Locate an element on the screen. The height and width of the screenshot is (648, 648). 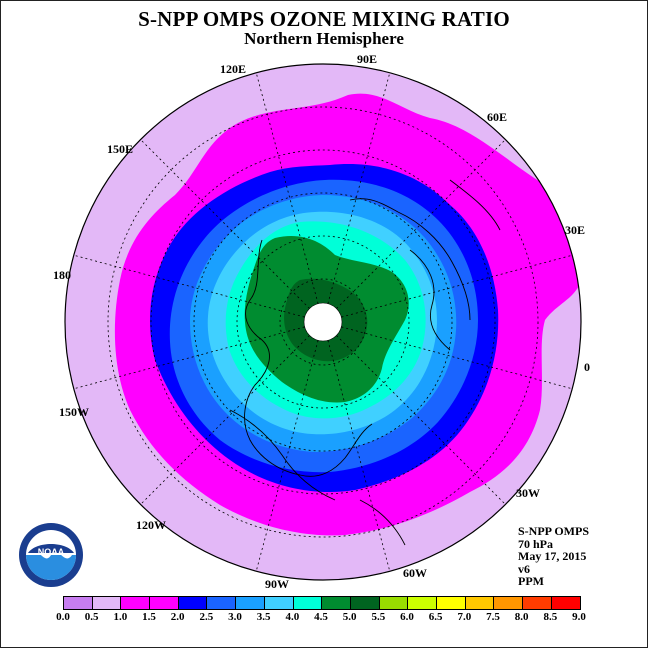
lon-label-150e: 150E is located at coordinates (120, 149).